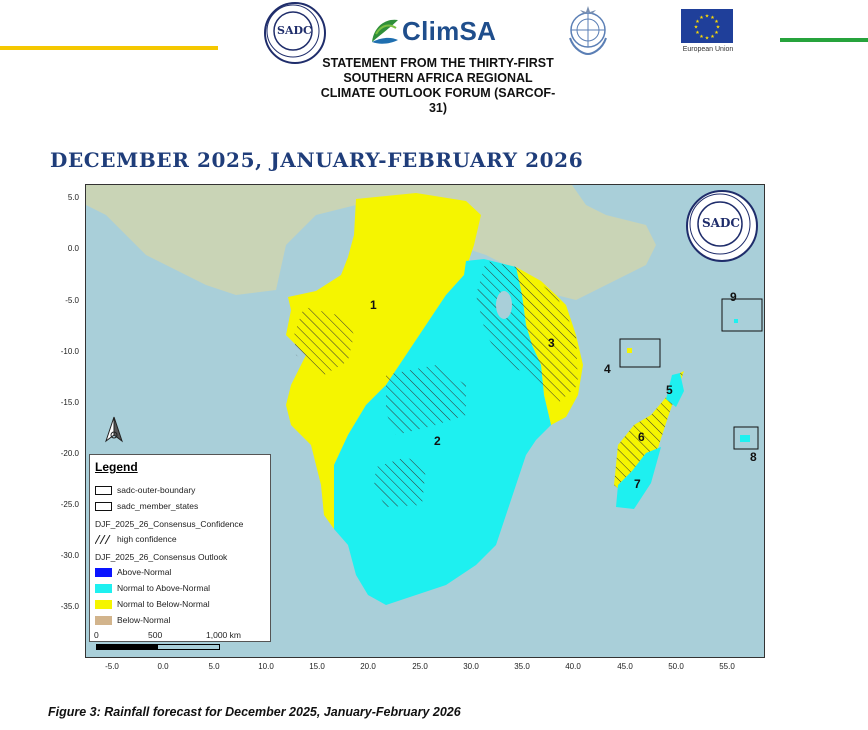  What do you see at coordinates (727, 666) in the screenshot?
I see `x-tick-label: 55.0` at bounding box center [727, 666].